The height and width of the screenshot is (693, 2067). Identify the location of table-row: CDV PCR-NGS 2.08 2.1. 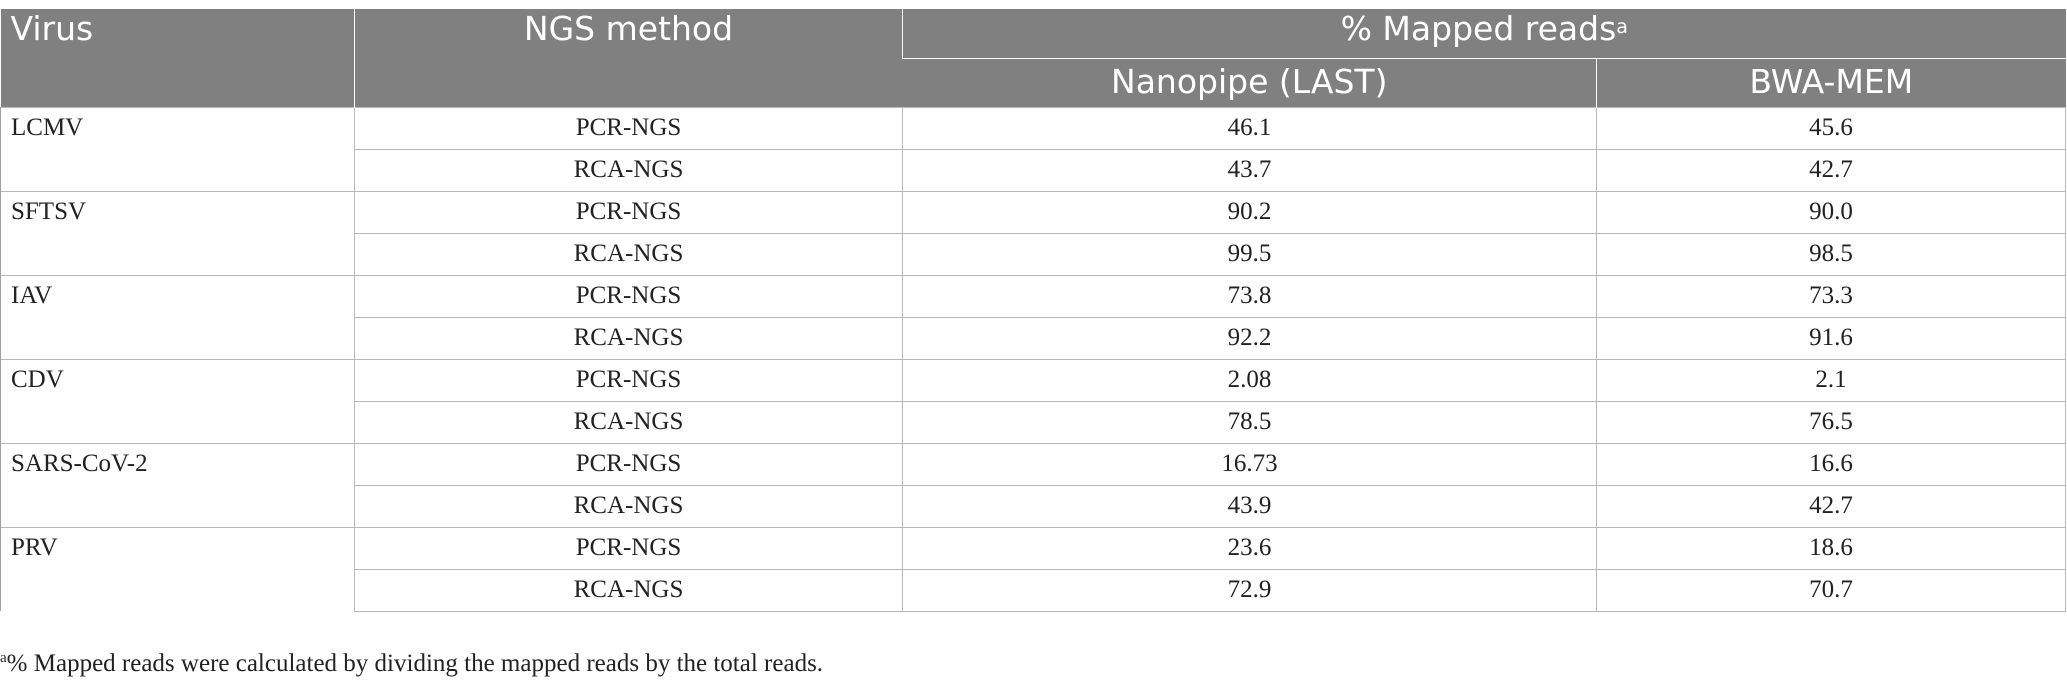
(1033, 400).